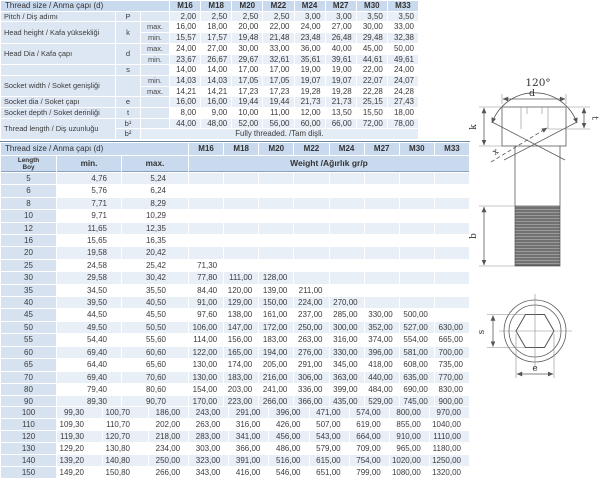 The image size is (600, 480). I want to click on weight-cell: 1250,00, so click(449, 460).